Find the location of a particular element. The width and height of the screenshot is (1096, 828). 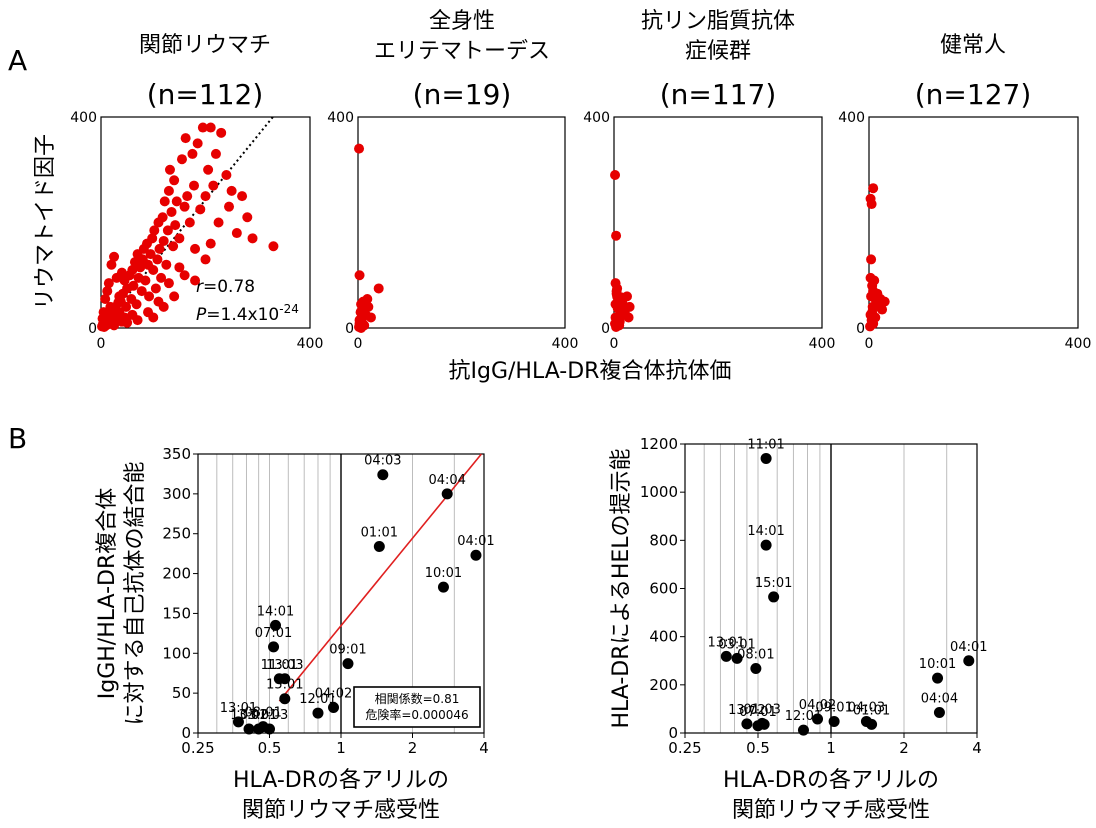

y-tick-label: 1200 is located at coordinates (659, 444).